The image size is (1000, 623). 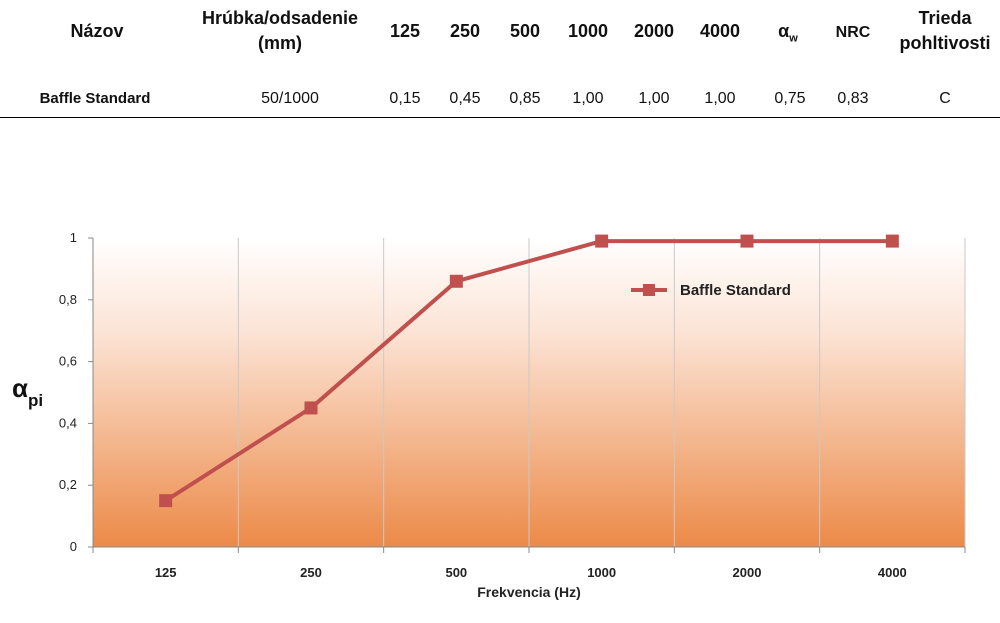 I want to click on header-class: Trieda pohltivosti, so click(x=945, y=31).